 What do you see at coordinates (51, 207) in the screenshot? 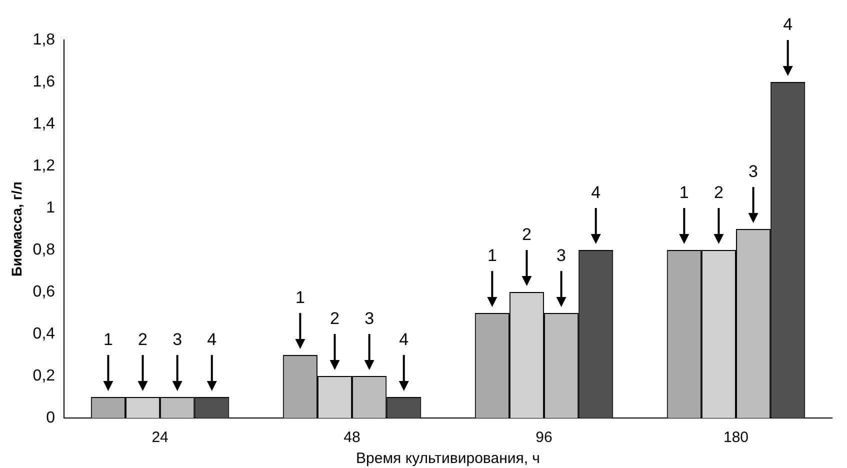
I see `y-tick-label: 1` at bounding box center [51, 207].